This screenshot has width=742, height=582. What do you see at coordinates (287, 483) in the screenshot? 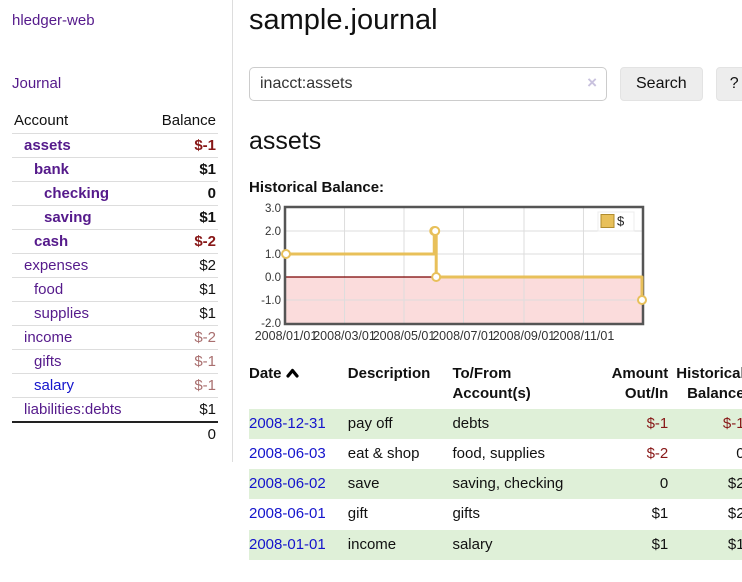
I see `transaction-date-link: 2008-06-02` at bounding box center [287, 483].